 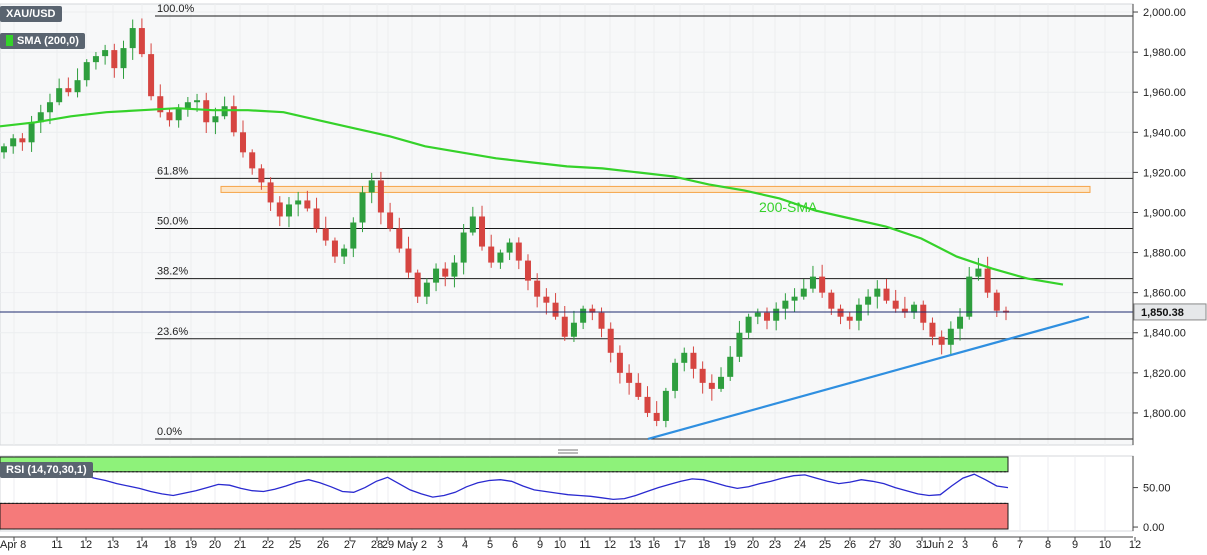 What do you see at coordinates (1135, 545) in the screenshot?
I see `xtick-label-44: 12` at bounding box center [1135, 545].